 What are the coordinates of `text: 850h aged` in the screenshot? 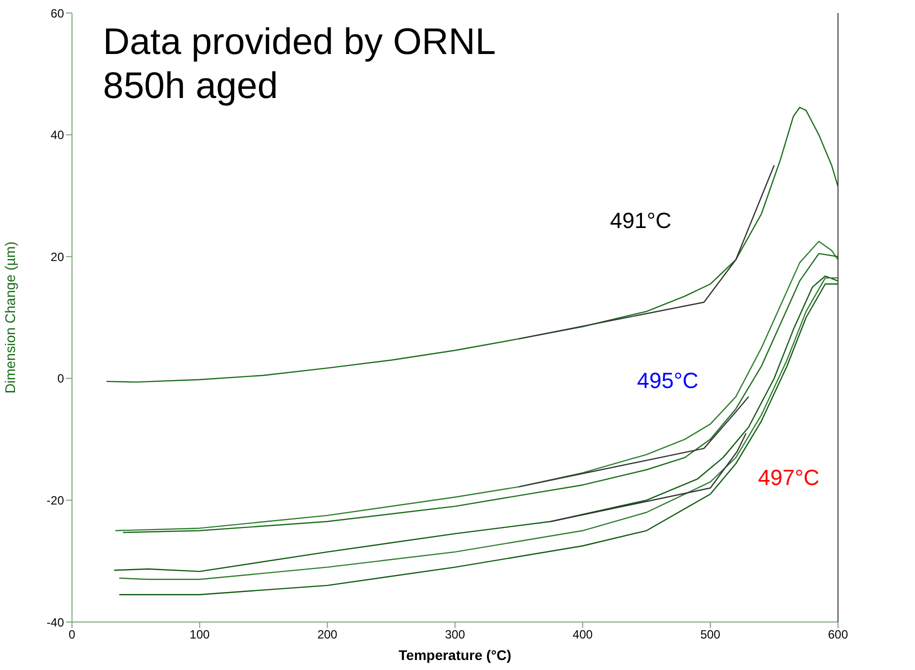 It's located at (191, 86).